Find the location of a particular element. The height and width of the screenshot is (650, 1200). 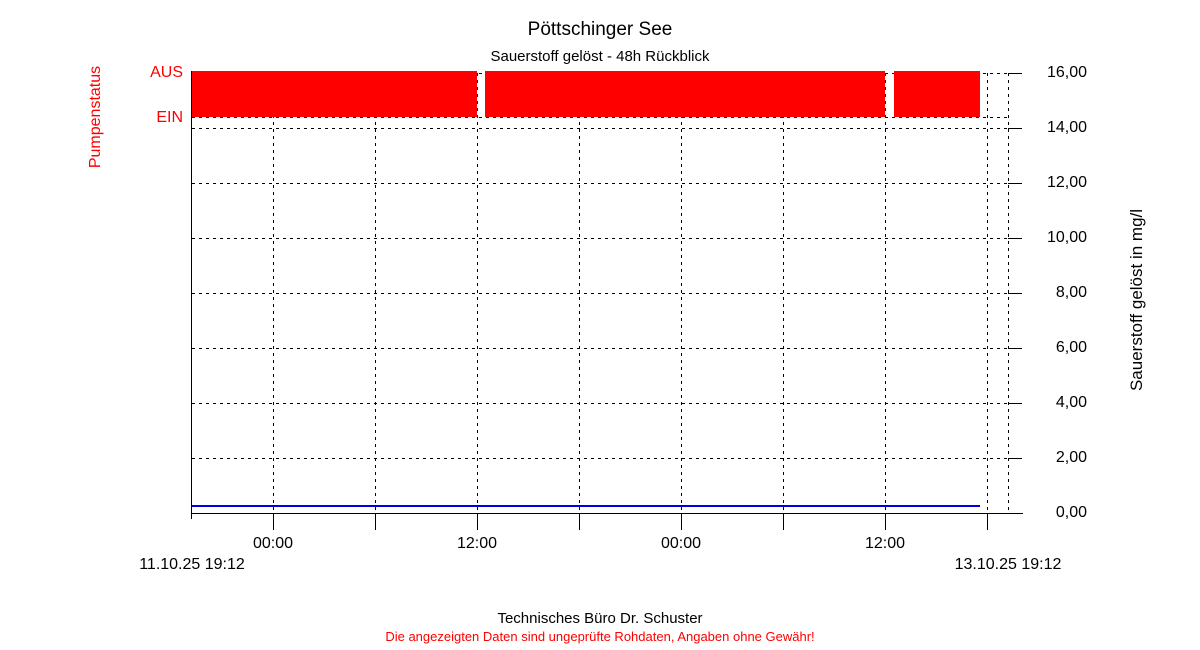

chart-subtitle: Sauerstoff gelöst - 48h Rückblick is located at coordinates (600, 56).